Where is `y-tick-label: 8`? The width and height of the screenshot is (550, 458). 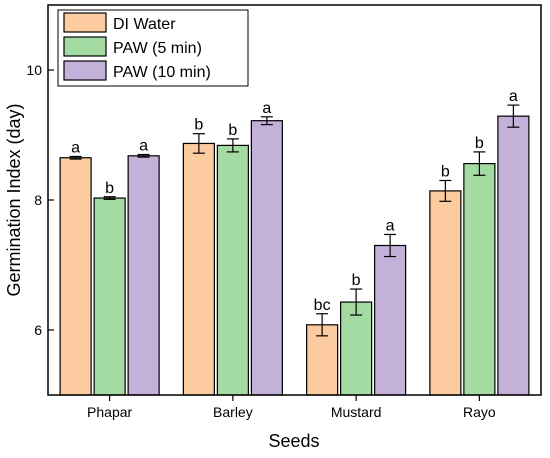
y-tick-label: 8 is located at coordinates (38, 200).